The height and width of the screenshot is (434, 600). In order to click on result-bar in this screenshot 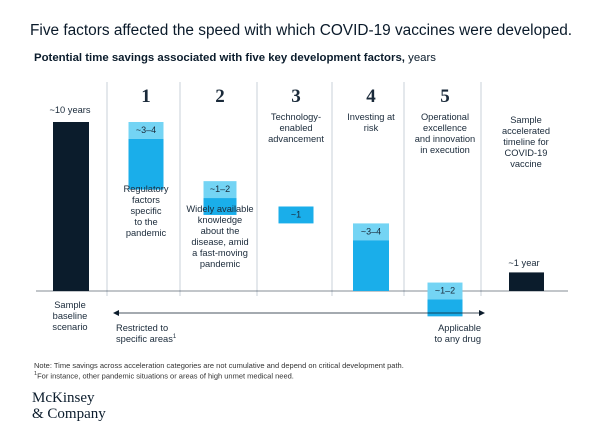, I will do `click(526, 281)`.